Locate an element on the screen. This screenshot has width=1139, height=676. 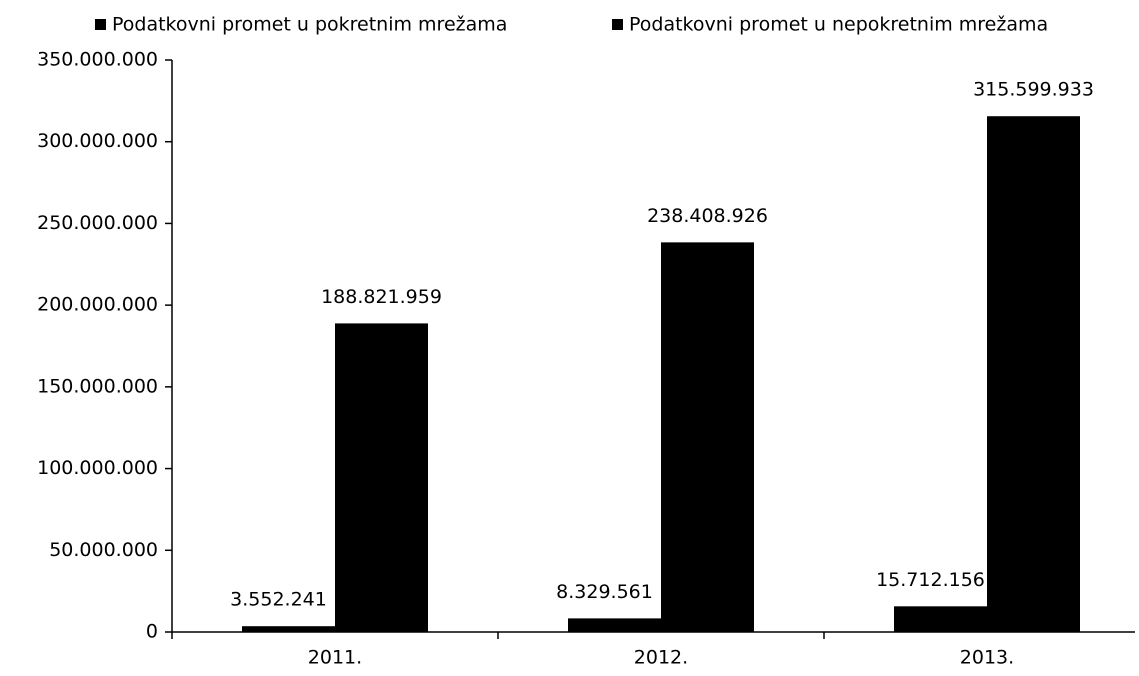
y-tick-label: 350.000.000 is located at coordinates (97, 60).